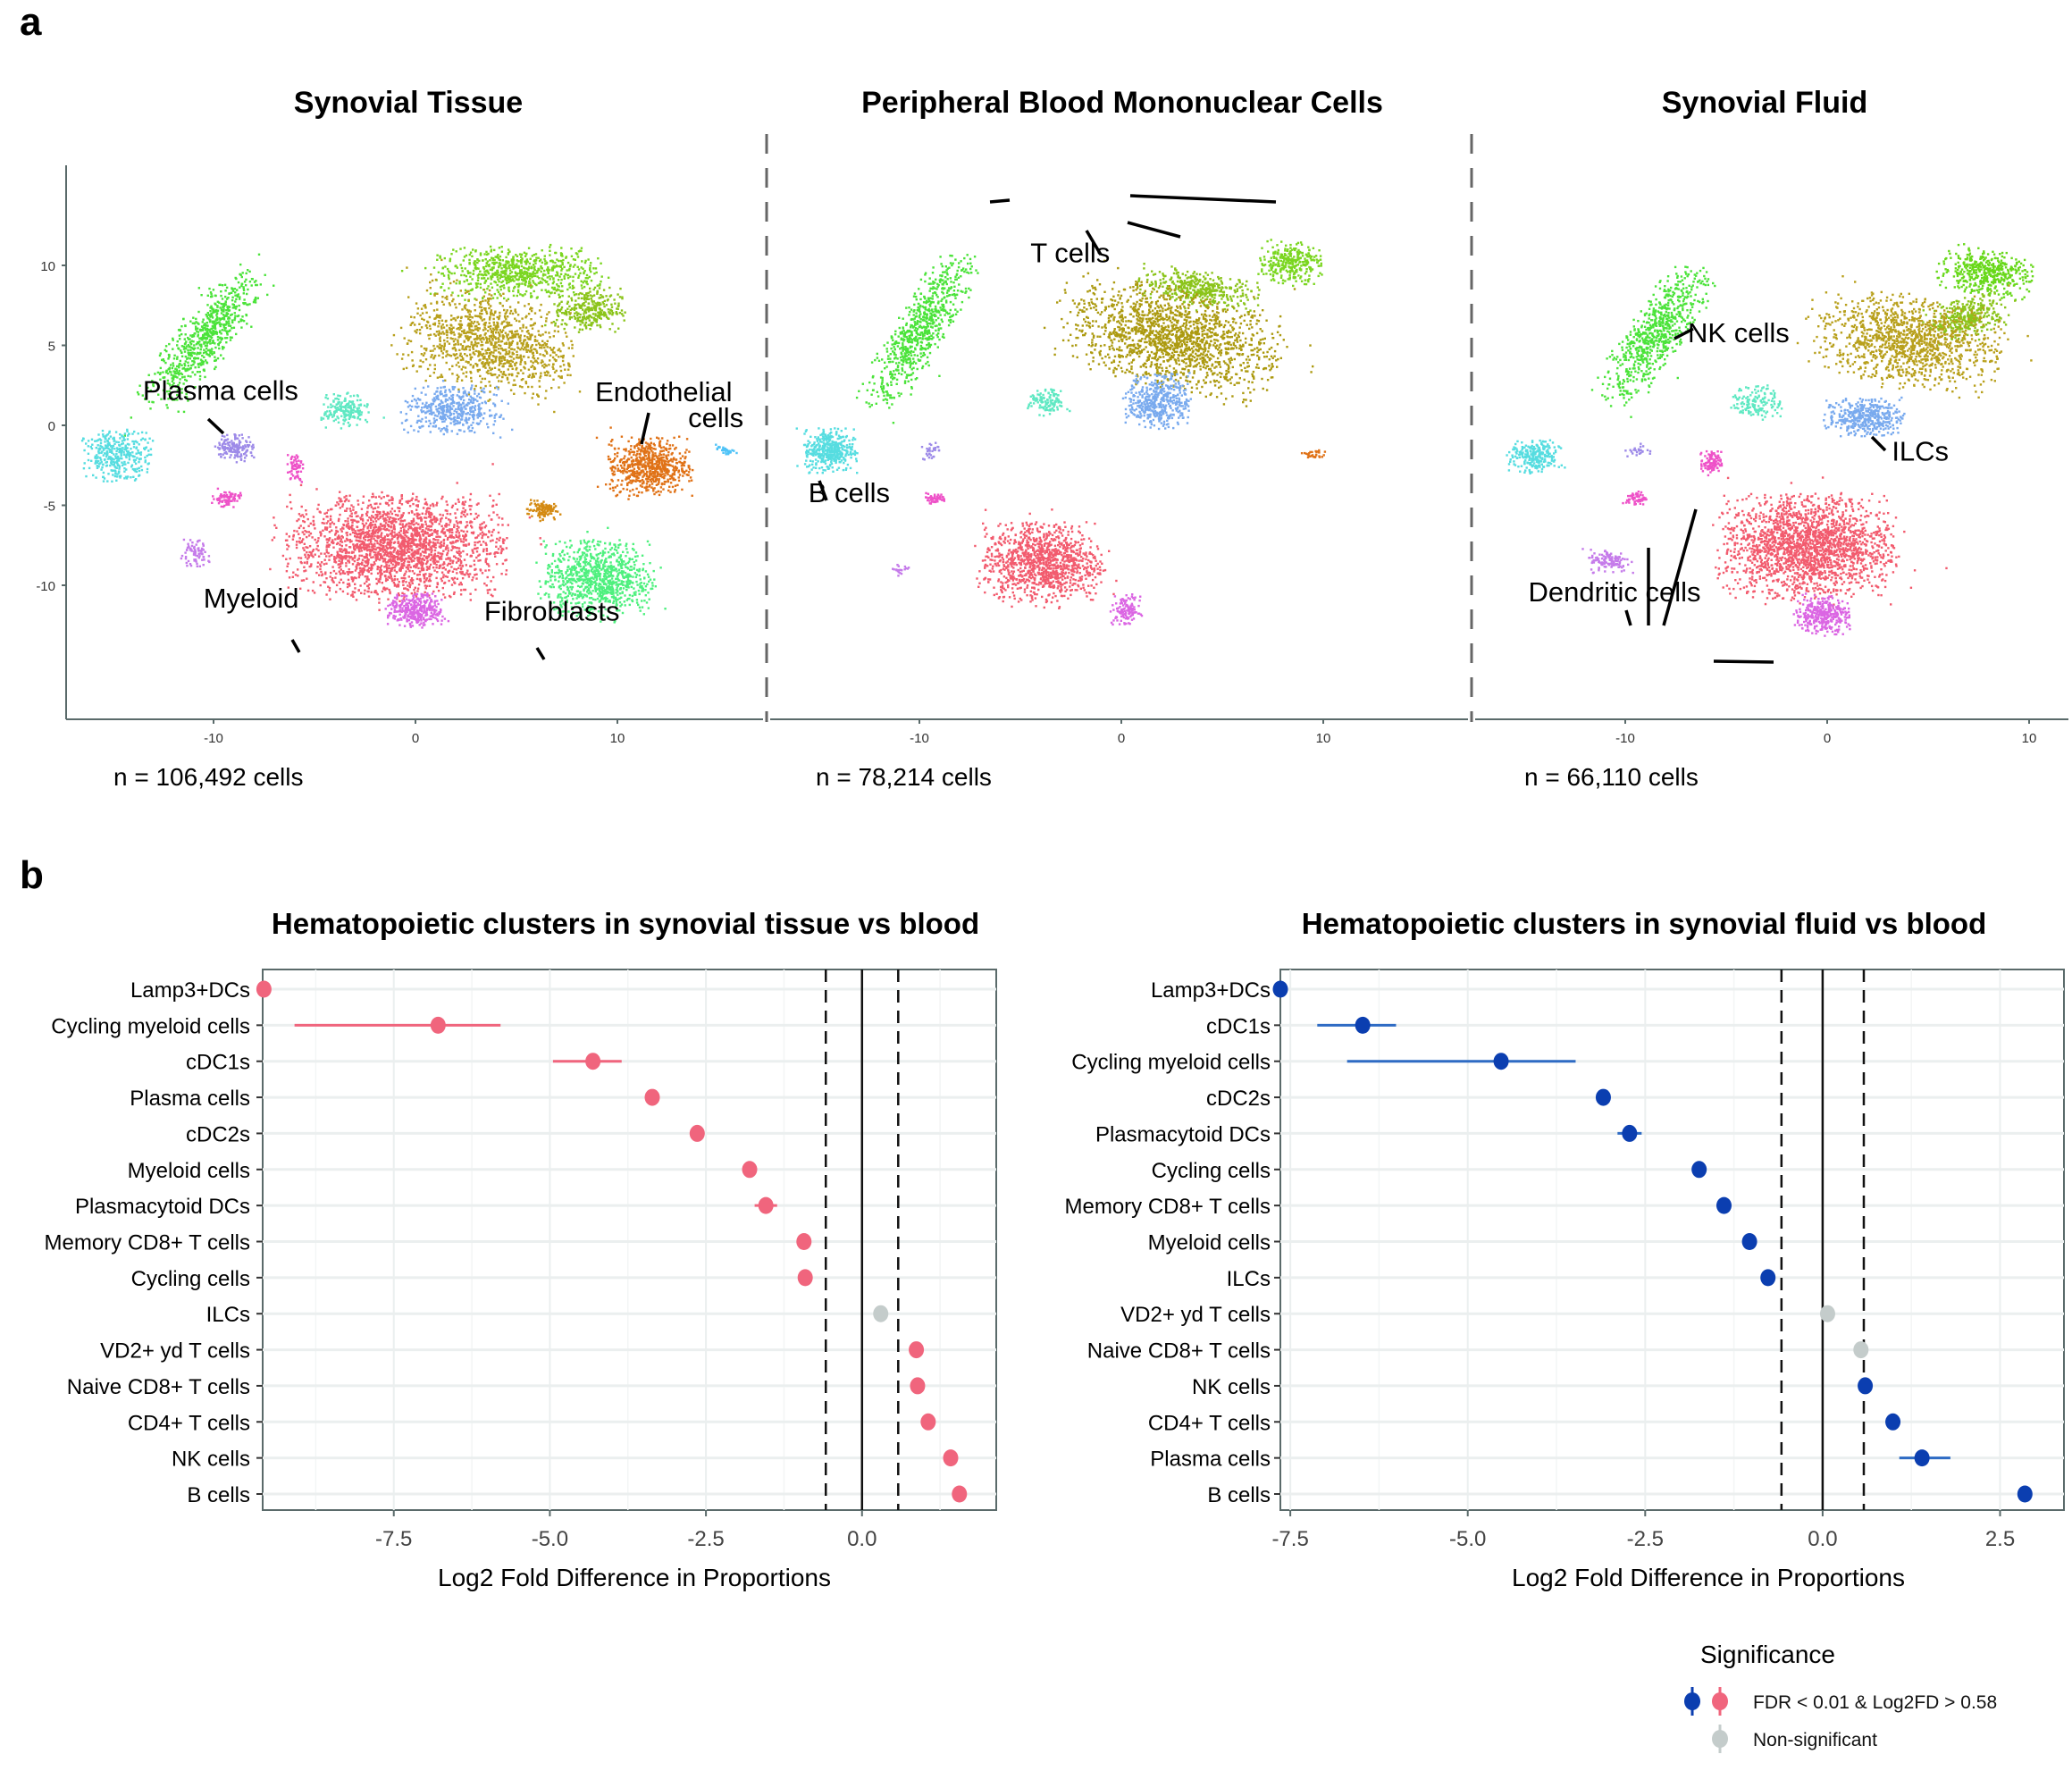 This screenshot has width=2072, height=1771. What do you see at coordinates (175, 1351) in the screenshot?
I see `category-label: VD2+ yd T cells` at bounding box center [175, 1351].